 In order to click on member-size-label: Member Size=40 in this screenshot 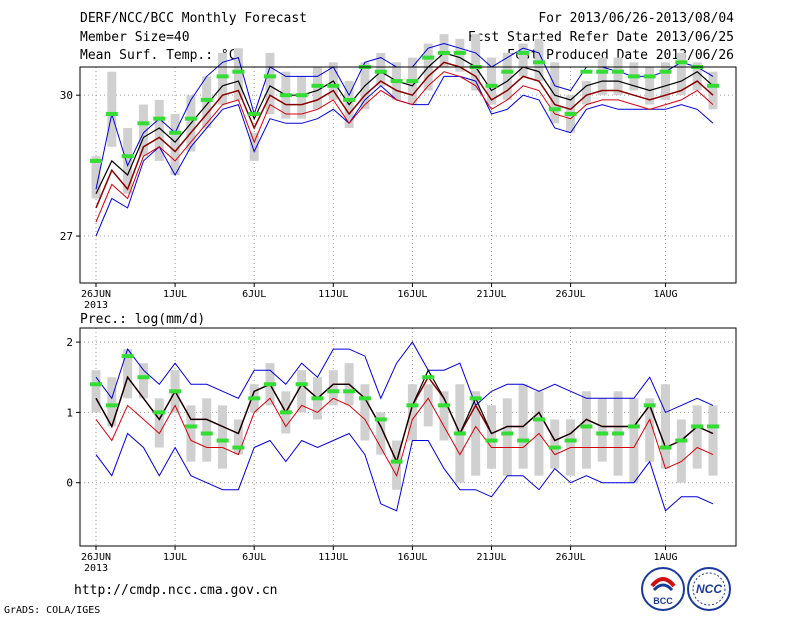, I will do `click(135, 37)`.